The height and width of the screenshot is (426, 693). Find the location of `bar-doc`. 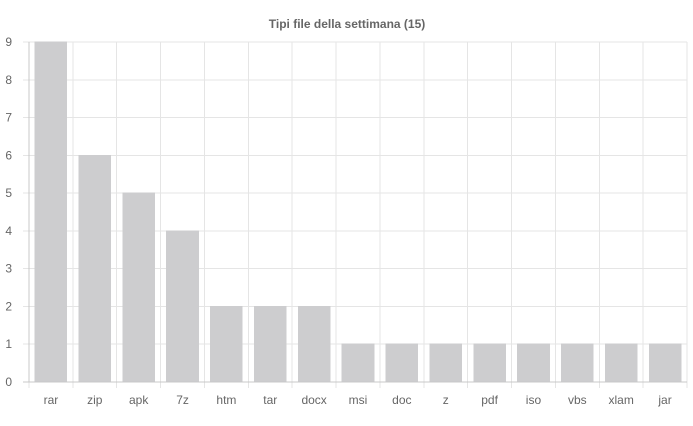

bar-doc is located at coordinates (402, 363).